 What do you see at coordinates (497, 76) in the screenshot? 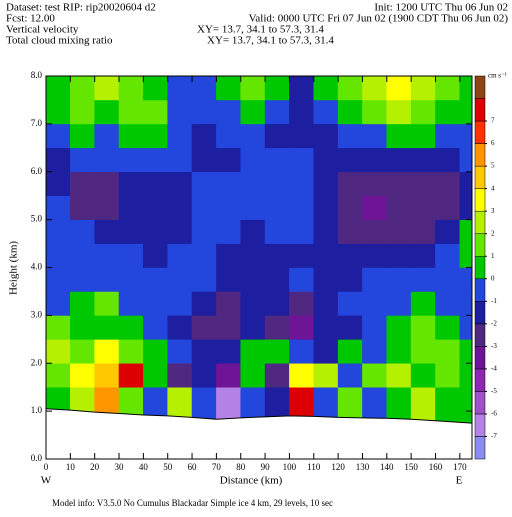
I see `colorbar-unit: cm s⁻¹` at bounding box center [497, 76].